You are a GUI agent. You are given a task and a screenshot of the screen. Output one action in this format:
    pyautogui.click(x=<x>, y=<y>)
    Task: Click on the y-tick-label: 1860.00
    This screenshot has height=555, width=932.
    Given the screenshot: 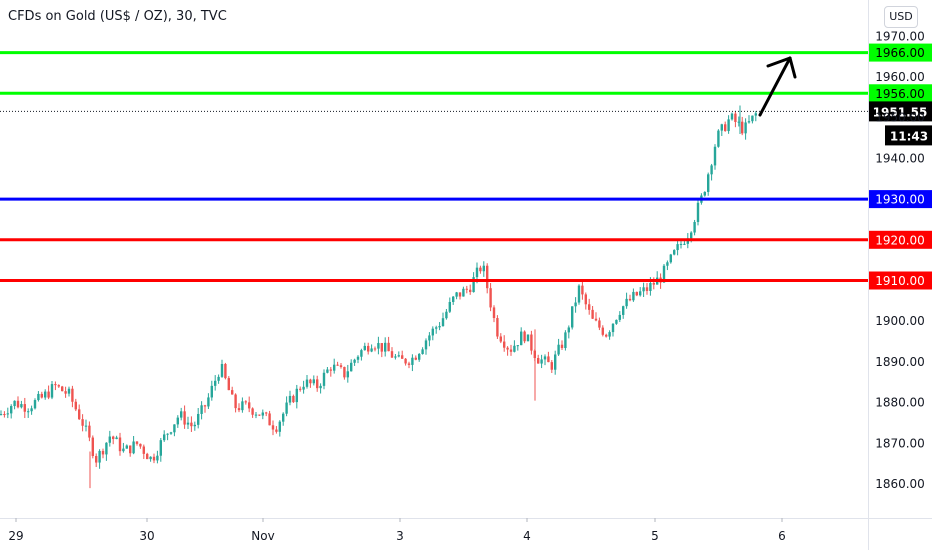 What is the action you would take?
    pyautogui.click(x=900, y=484)
    